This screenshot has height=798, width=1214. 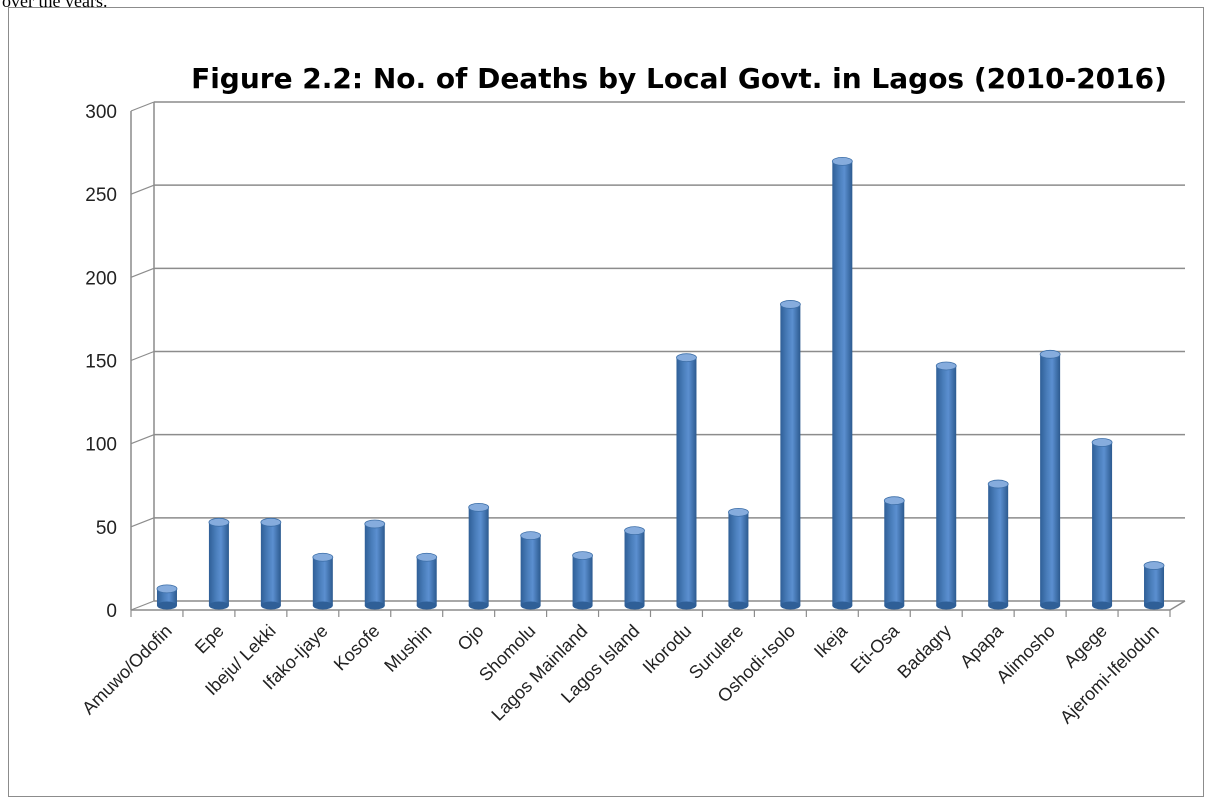 I want to click on floor-edge, so click(x=1177, y=605).